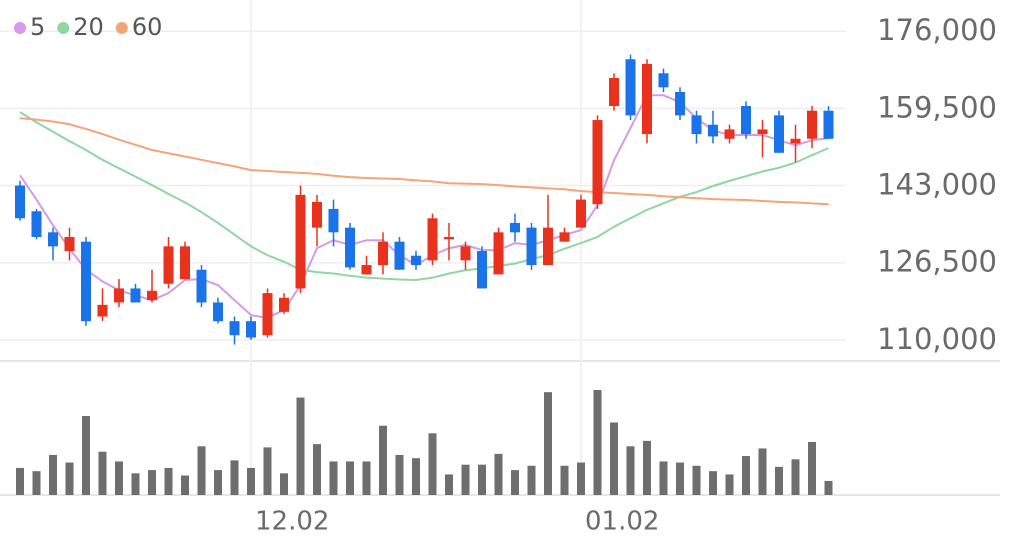 This screenshot has height=557, width=1022. What do you see at coordinates (292, 522) in the screenshot?
I see `x-tick-label: 12.02` at bounding box center [292, 522].